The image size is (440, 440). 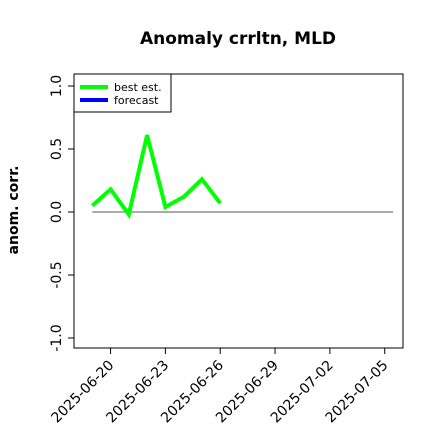 What do you see at coordinates (57, 212) in the screenshot?
I see `y-tick-label-2: 0.0` at bounding box center [57, 212].